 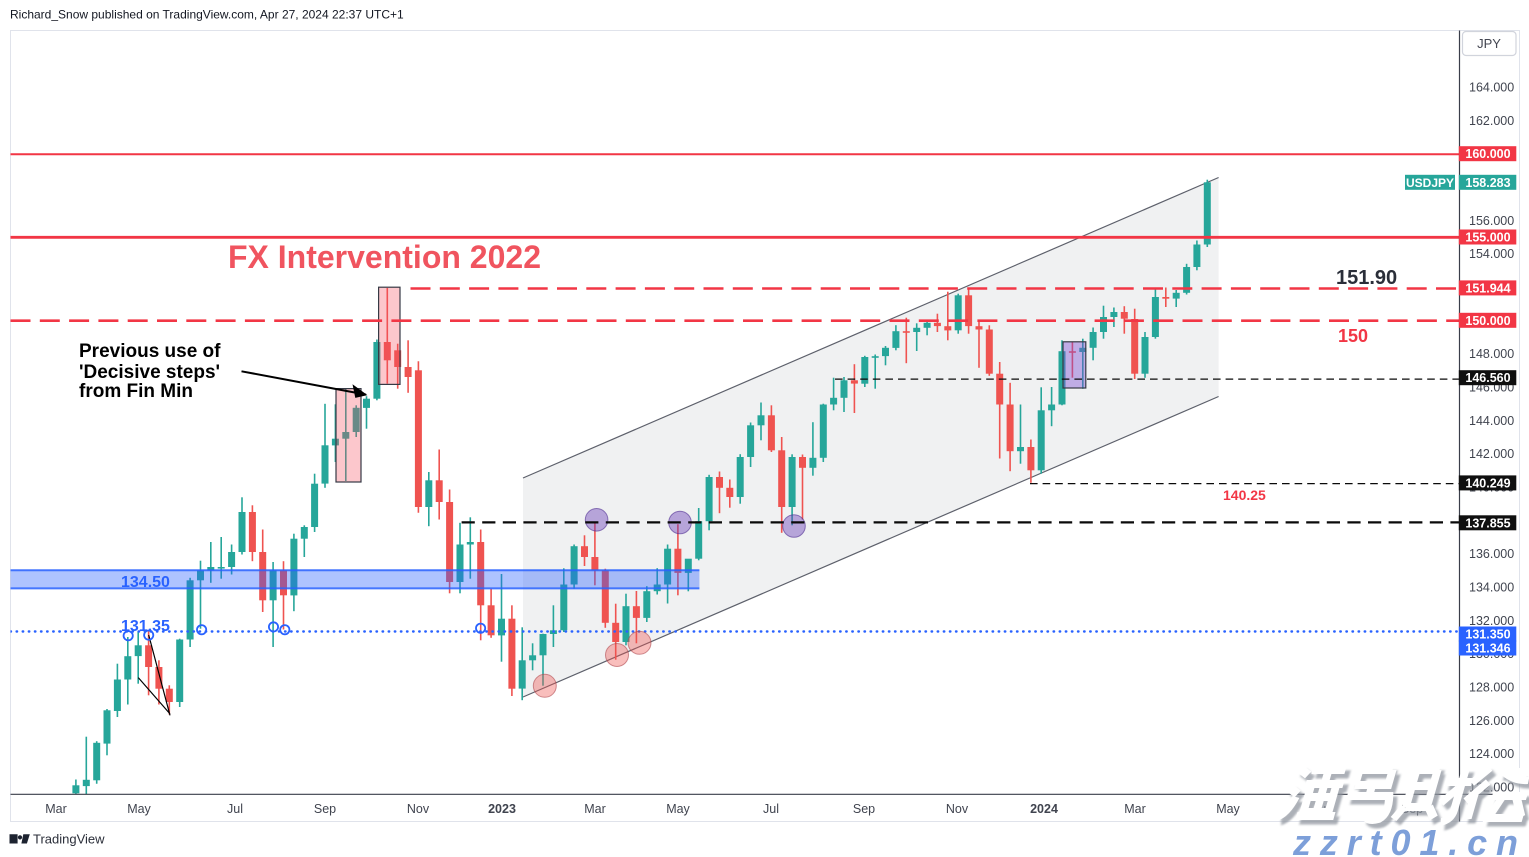 What do you see at coordinates (1491, 454) in the screenshot?
I see `svg-text: 142.000` at bounding box center [1491, 454].